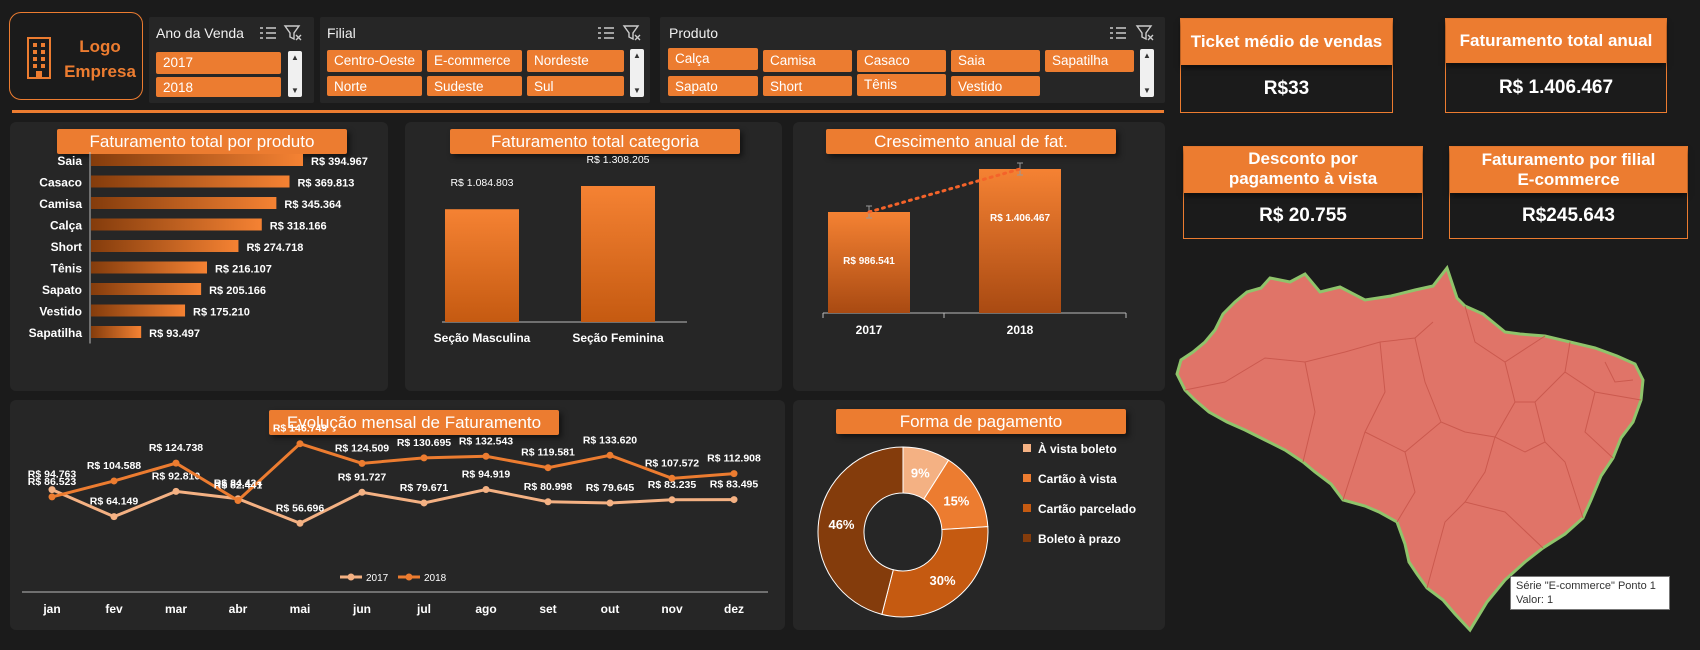 Image resolution: width=1700 pixels, height=650 pixels. I want to click on bar-value-label: R$ 318.166, so click(298, 227).